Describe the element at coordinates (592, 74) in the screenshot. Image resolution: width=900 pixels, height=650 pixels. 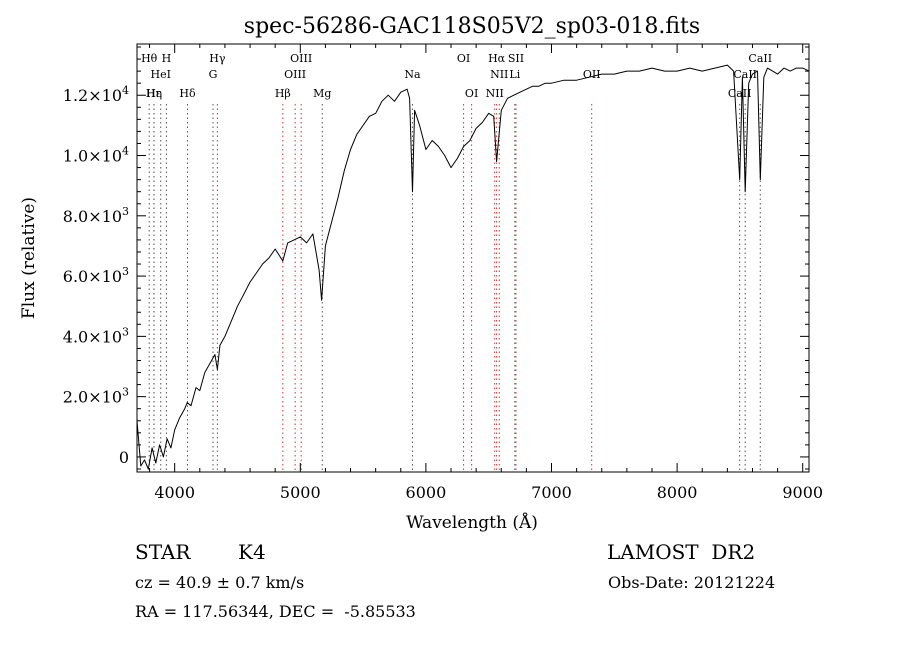
I see `spectral-line-label: OII` at that location.